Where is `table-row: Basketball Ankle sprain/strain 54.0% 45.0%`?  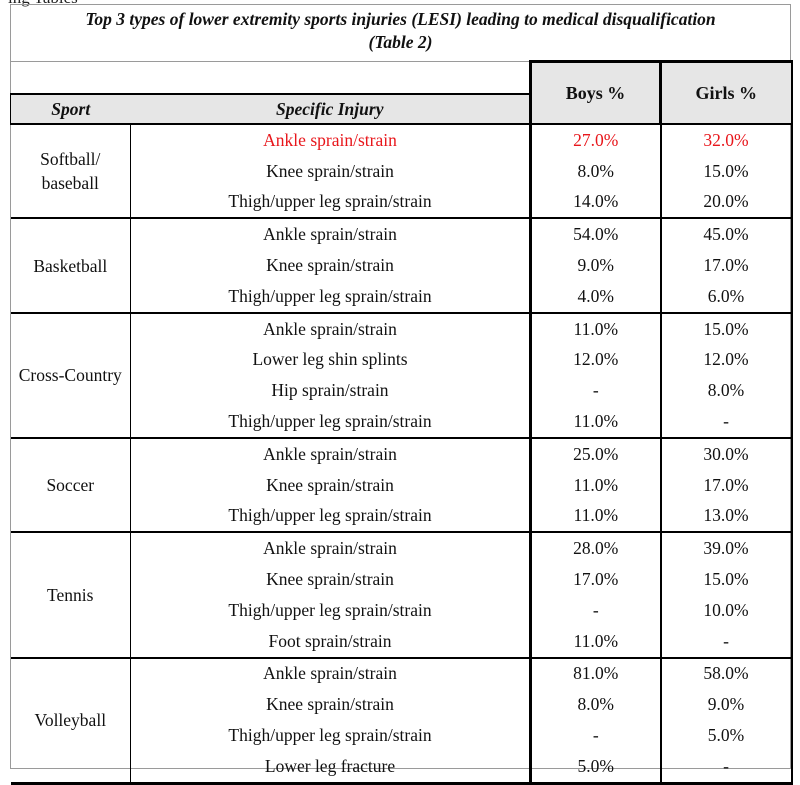
table-row: Basketball Ankle sprain/strain 54.0% 45.0% is located at coordinates (401, 266).